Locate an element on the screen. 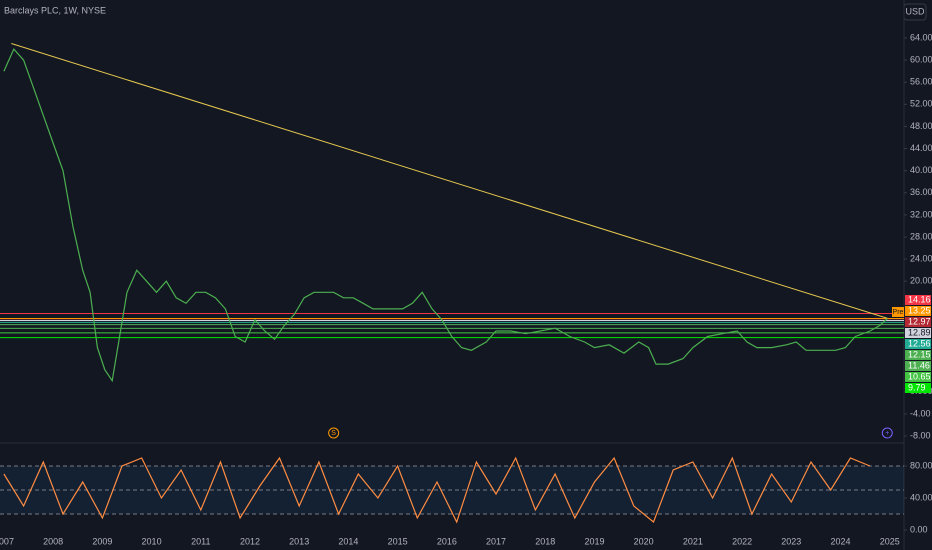 This screenshot has height=550, width=932. x-tick-label: 2011 is located at coordinates (200, 541).